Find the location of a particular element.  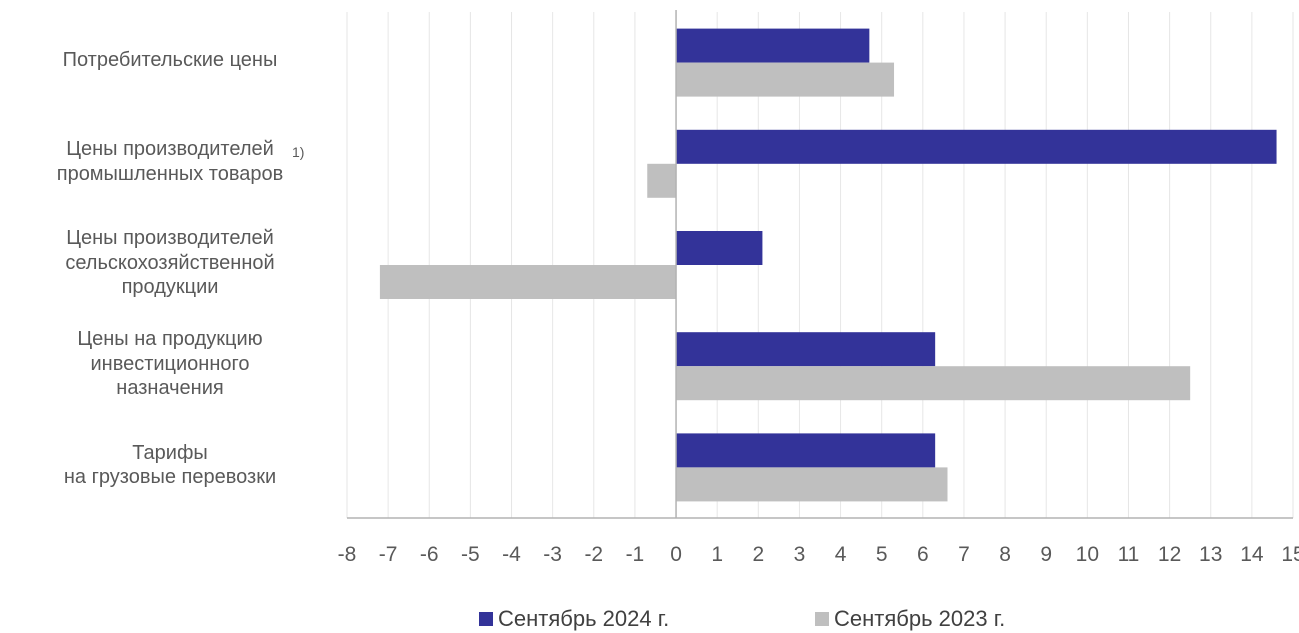

x-tick-label: 5 is located at coordinates (882, 554).